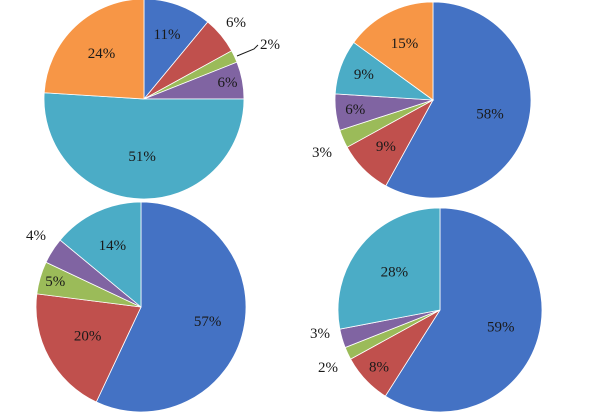 Image resolution: width=599 pixels, height=414 pixels. I want to click on pie-3-label-1: 8%, so click(379, 367).